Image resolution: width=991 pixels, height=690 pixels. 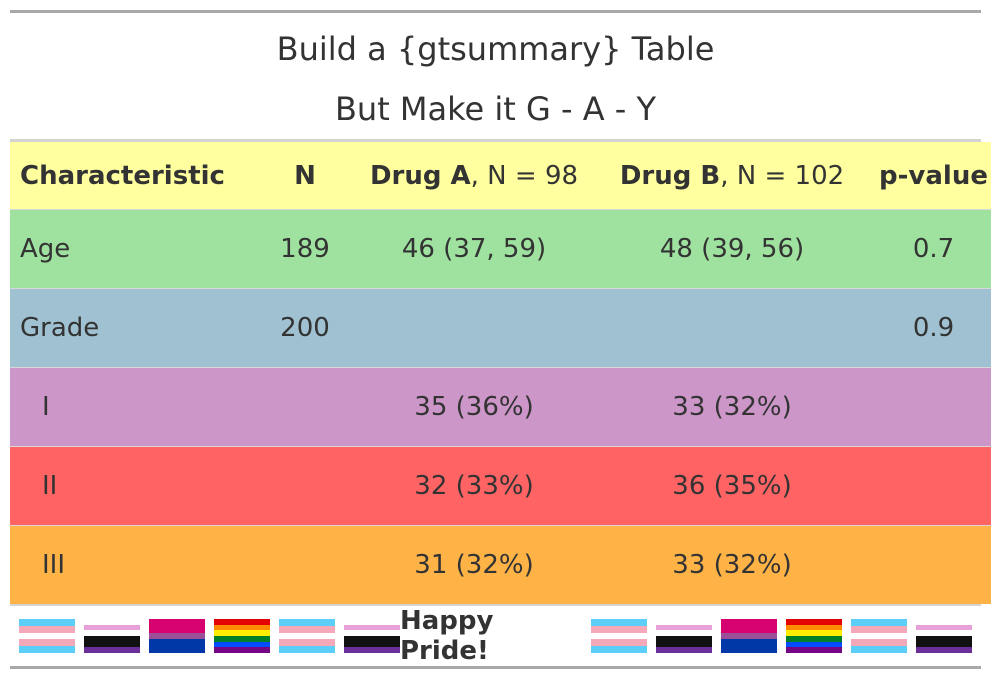 What do you see at coordinates (305, 249) in the screenshot?
I see `row-n: 189` at bounding box center [305, 249].